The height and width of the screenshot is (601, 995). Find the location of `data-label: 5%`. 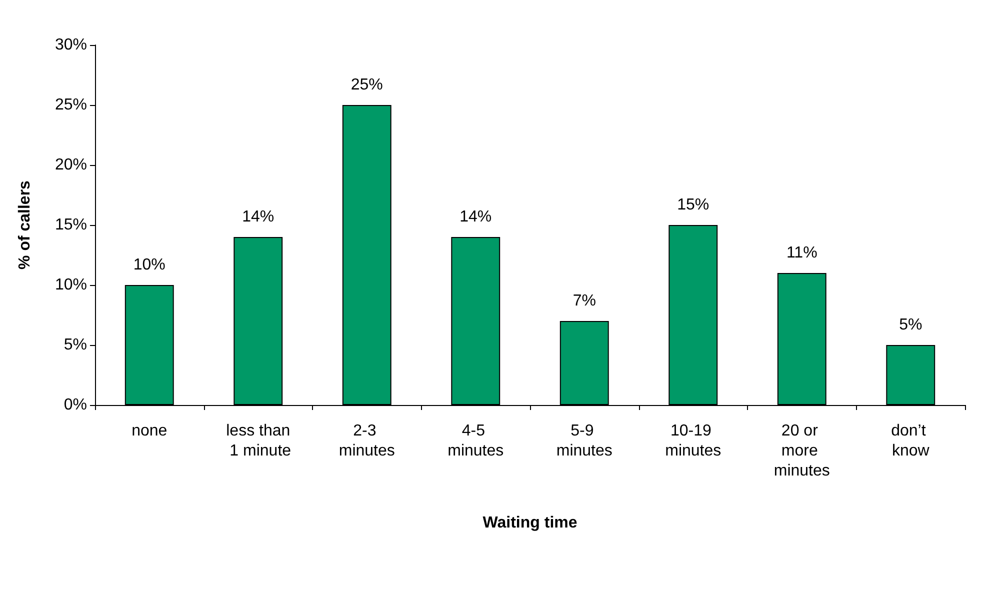

data-label: 5% is located at coordinates (910, 325).